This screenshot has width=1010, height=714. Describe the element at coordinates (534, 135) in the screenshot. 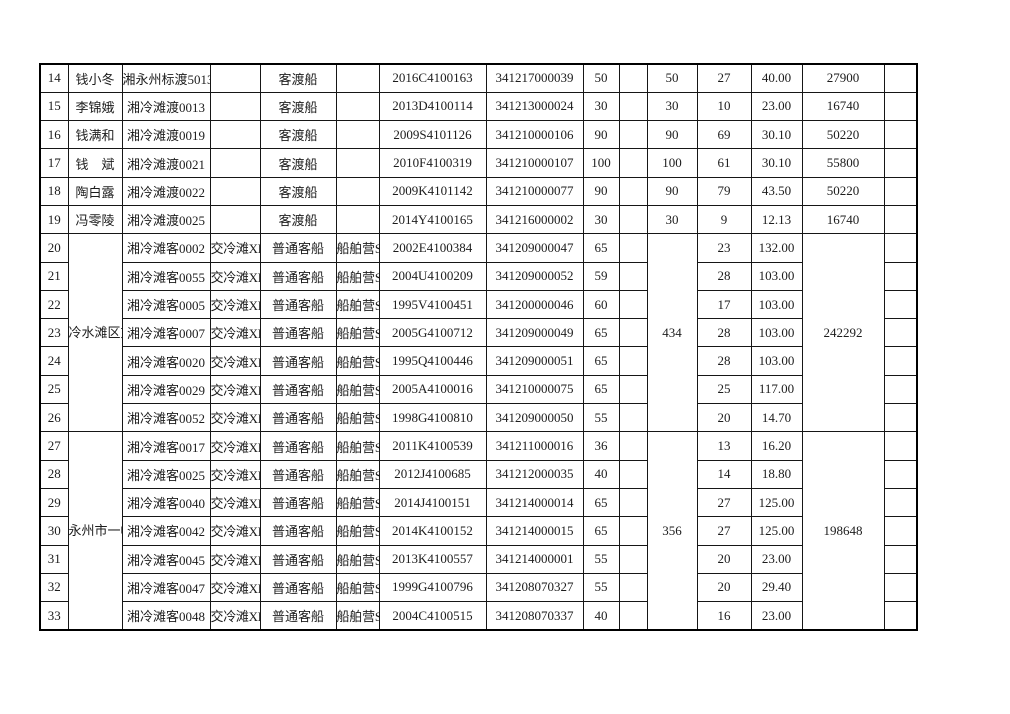

I see `reg-no-cell: 341210000106` at that location.